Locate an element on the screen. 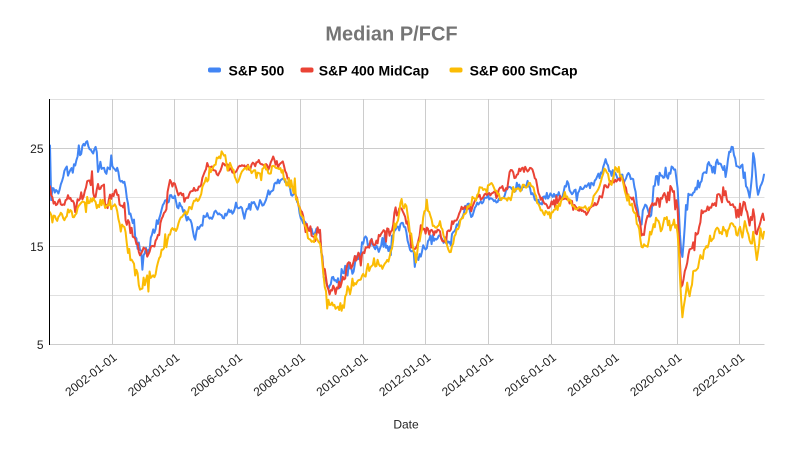 The height and width of the screenshot is (460, 785). svg-text: S&P 400 MidCap is located at coordinates (374, 71).